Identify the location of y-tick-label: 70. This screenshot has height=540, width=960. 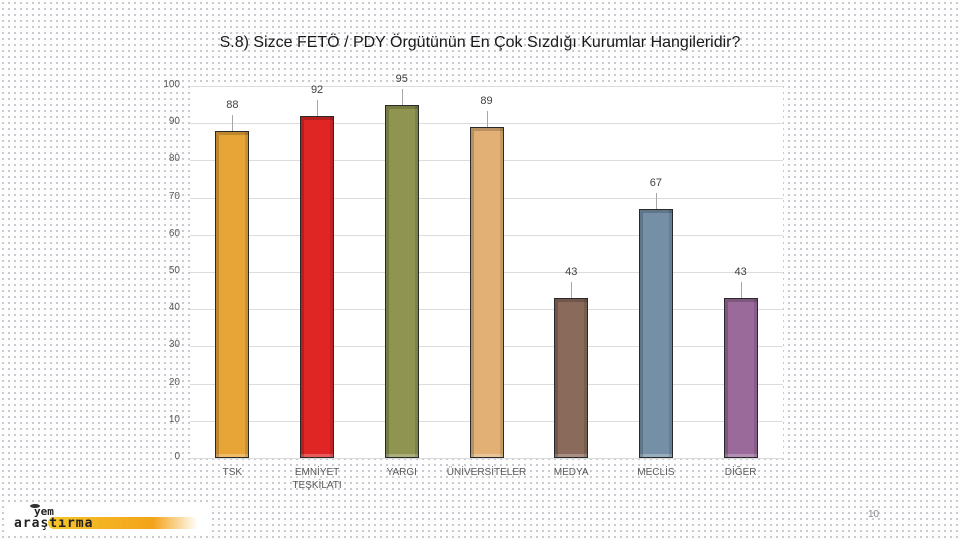
(174, 196).